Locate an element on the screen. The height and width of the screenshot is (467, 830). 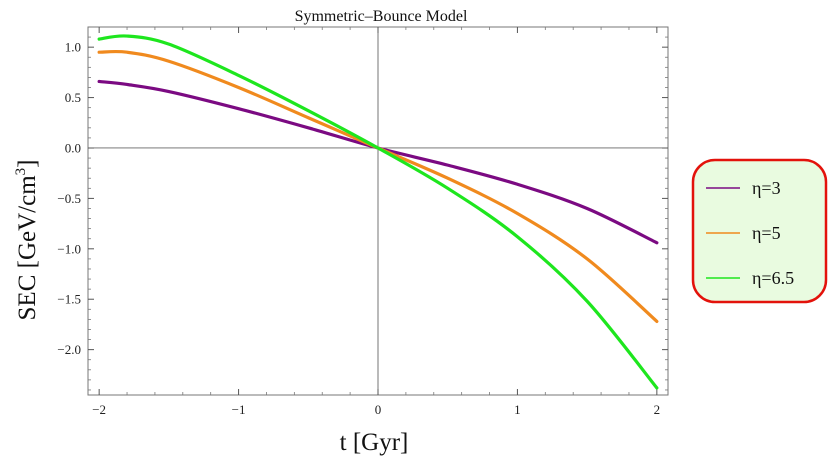
y-tick-label: −2.0 is located at coordinates (69, 349).